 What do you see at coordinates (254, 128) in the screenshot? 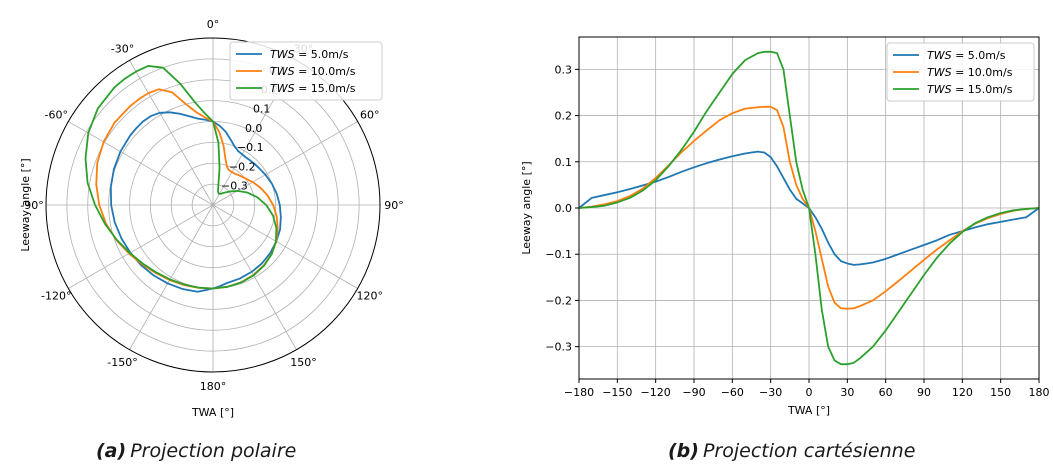
I see `polar-radial-tick-label: 0.0` at bounding box center [254, 128].